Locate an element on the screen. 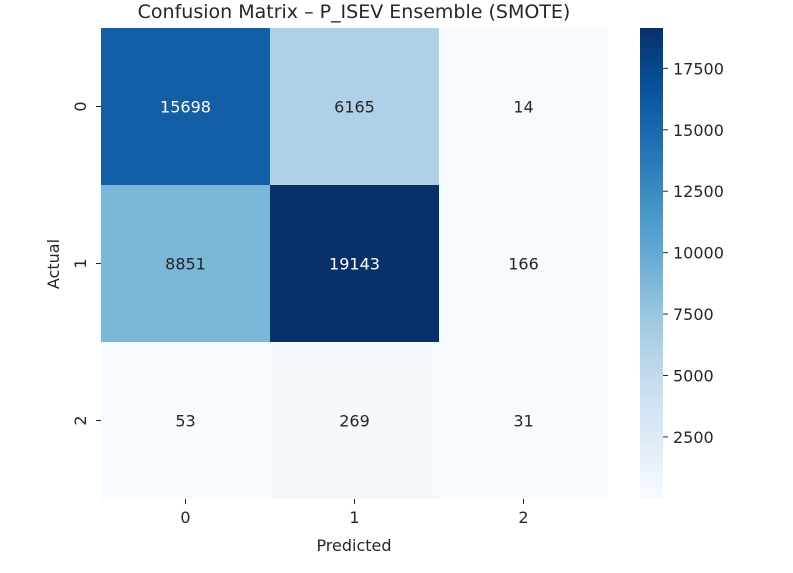  y-tick-label-0: 0 is located at coordinates (80, 106).